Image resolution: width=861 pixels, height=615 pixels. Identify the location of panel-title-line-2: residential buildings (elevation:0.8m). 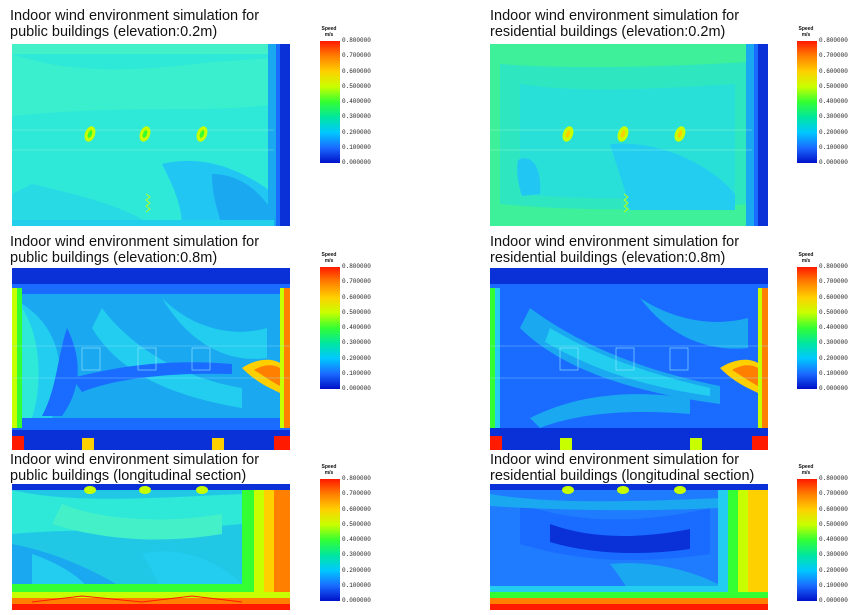
(608, 258).